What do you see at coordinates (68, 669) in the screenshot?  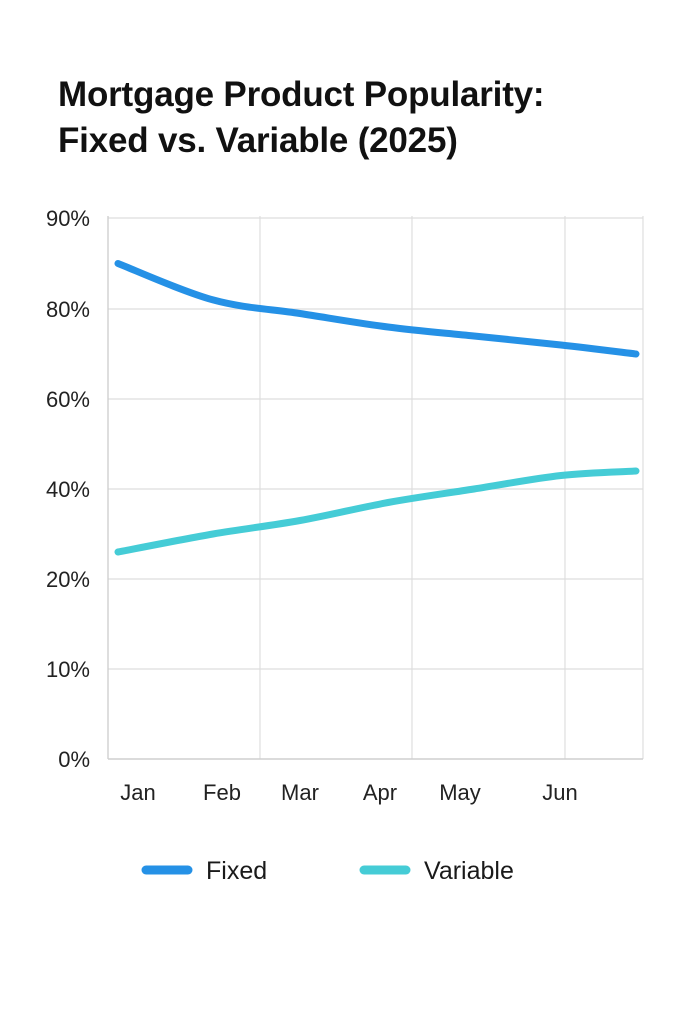 I see `y-tick-label: 10%` at bounding box center [68, 669].